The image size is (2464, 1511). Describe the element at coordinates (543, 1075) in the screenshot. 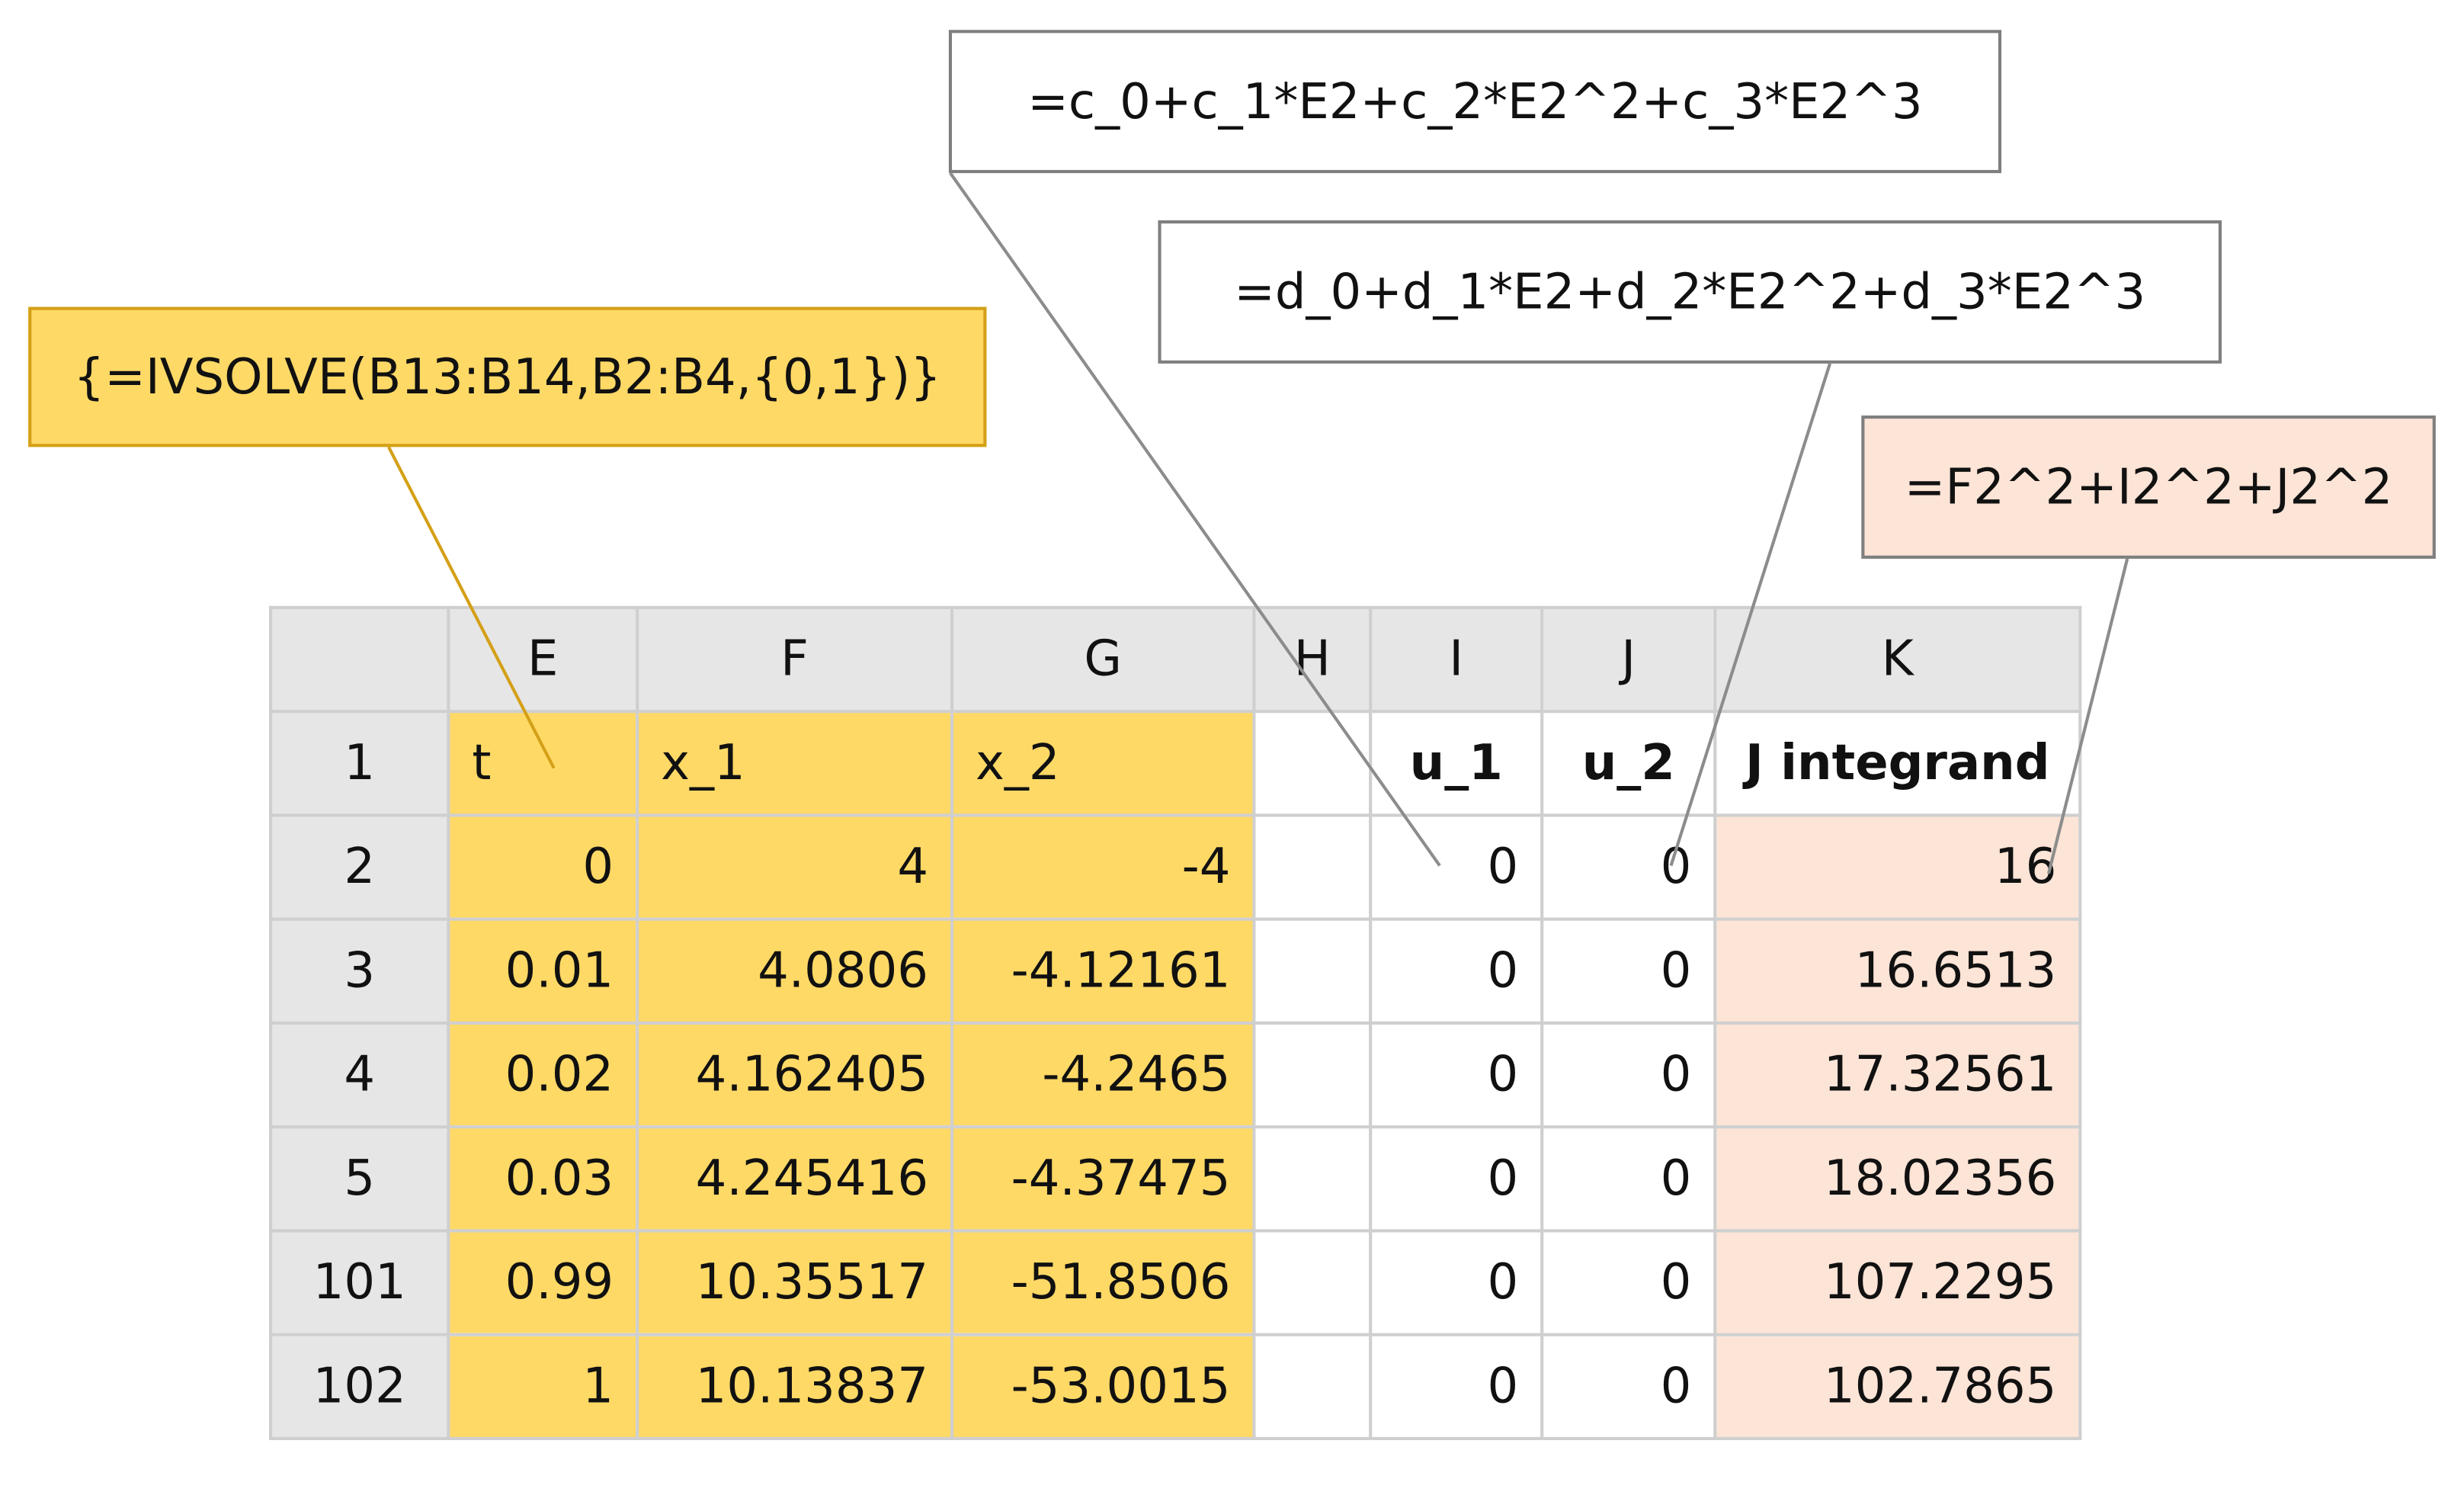

I see `cell-t: 0.02` at that location.